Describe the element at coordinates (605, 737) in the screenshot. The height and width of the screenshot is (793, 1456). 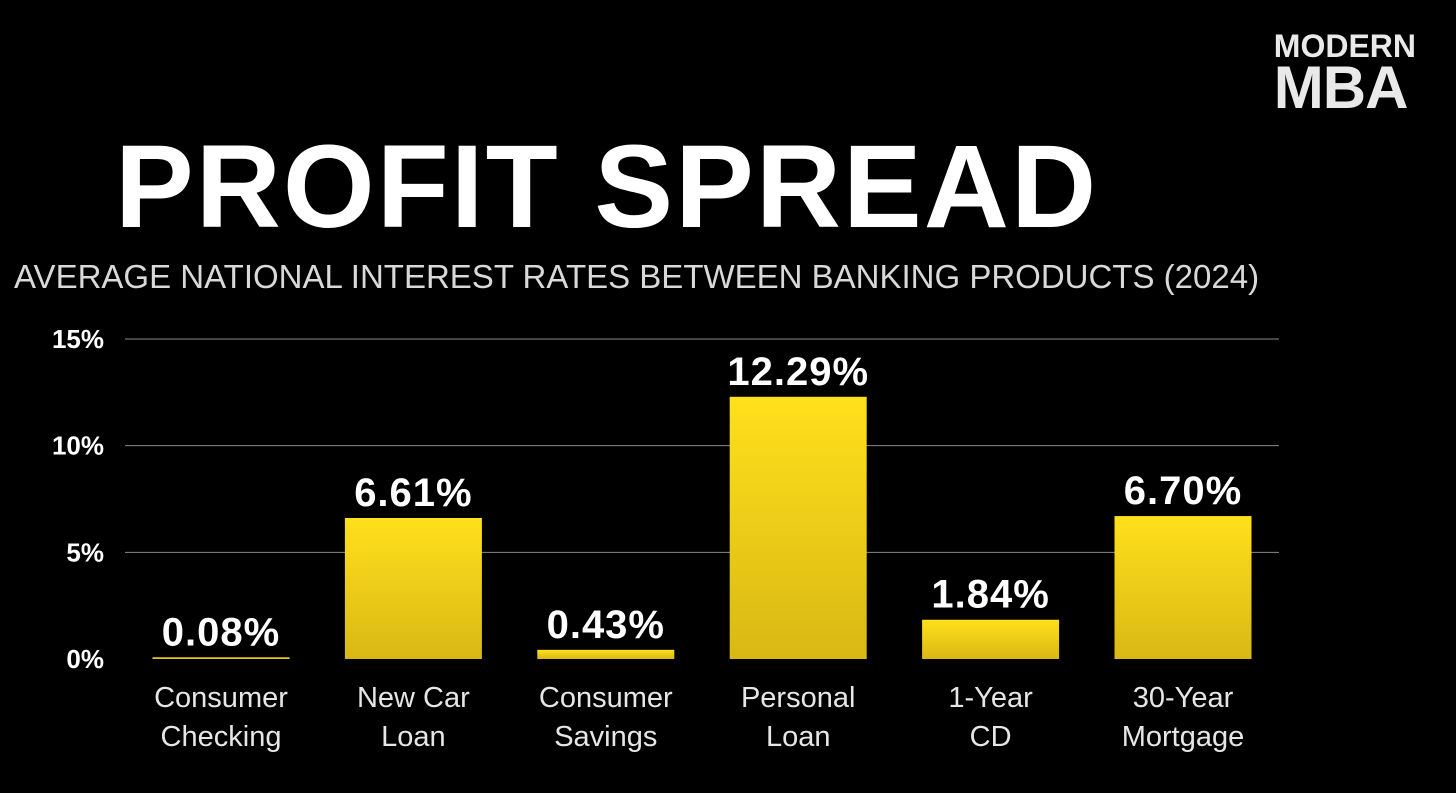
I see `category-label: Savings` at that location.